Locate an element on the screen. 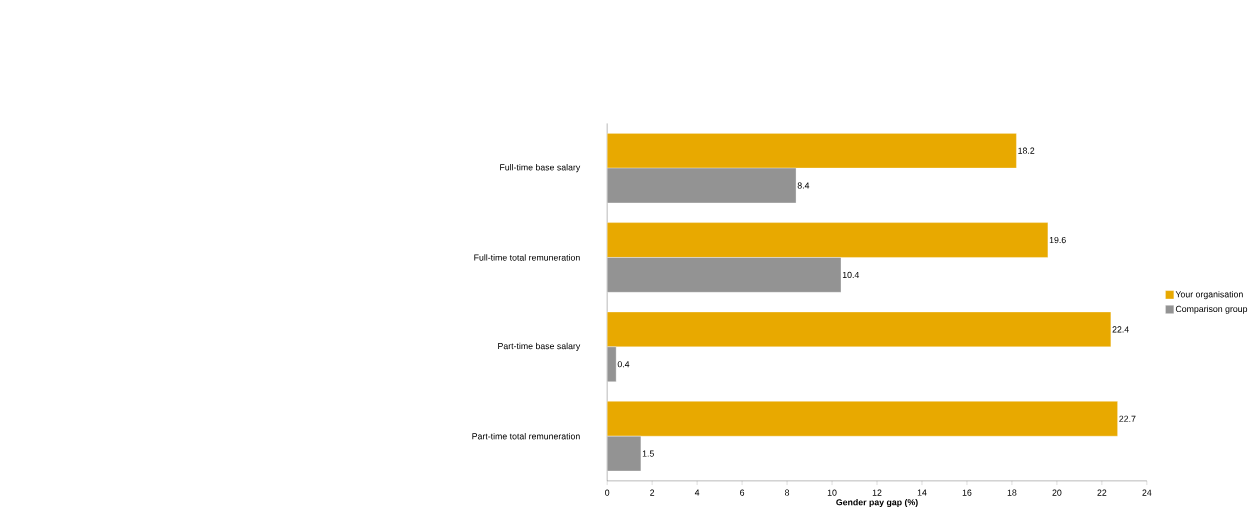  x-tick-label: 24 is located at coordinates (1147, 492).